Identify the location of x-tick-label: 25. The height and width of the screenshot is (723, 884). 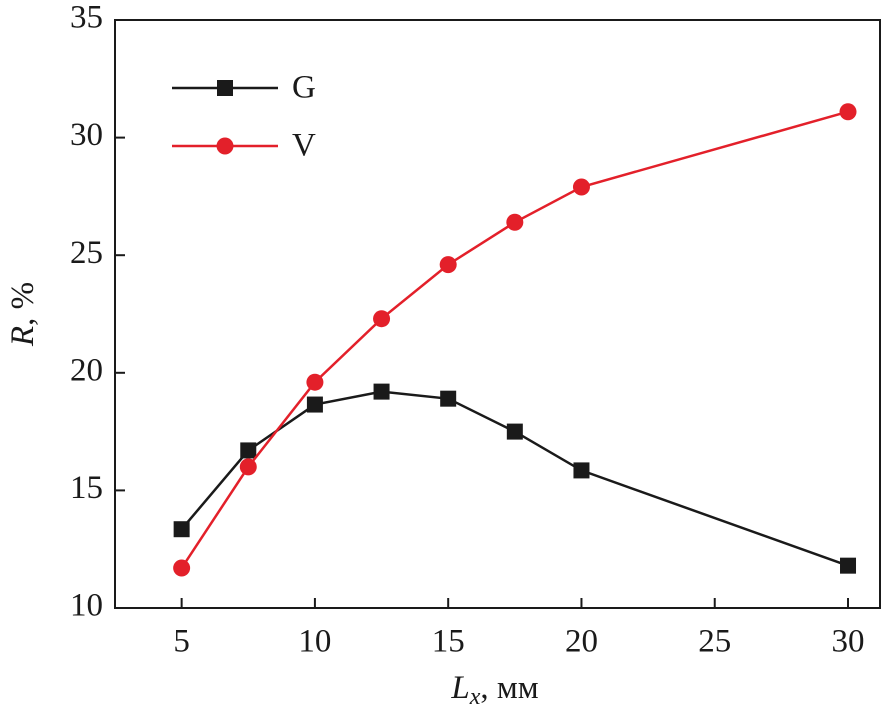
(714, 642).